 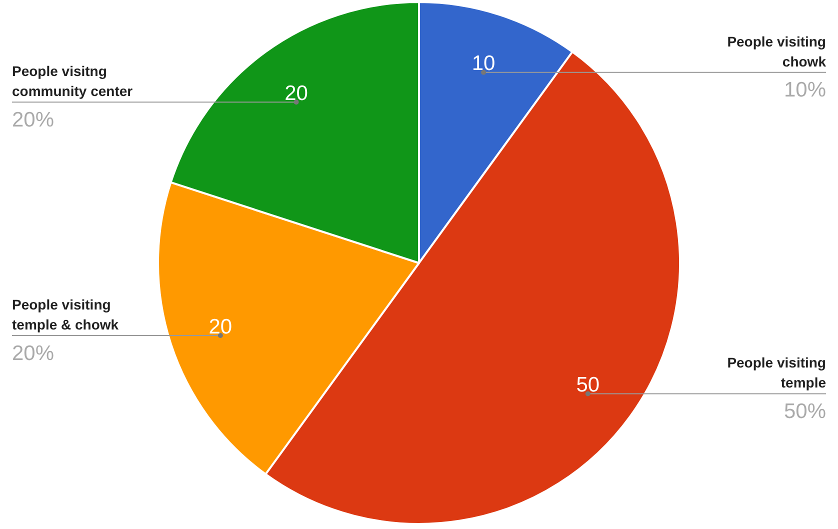 I want to click on slice-label: People visiting chowk, so click(x=776, y=51).